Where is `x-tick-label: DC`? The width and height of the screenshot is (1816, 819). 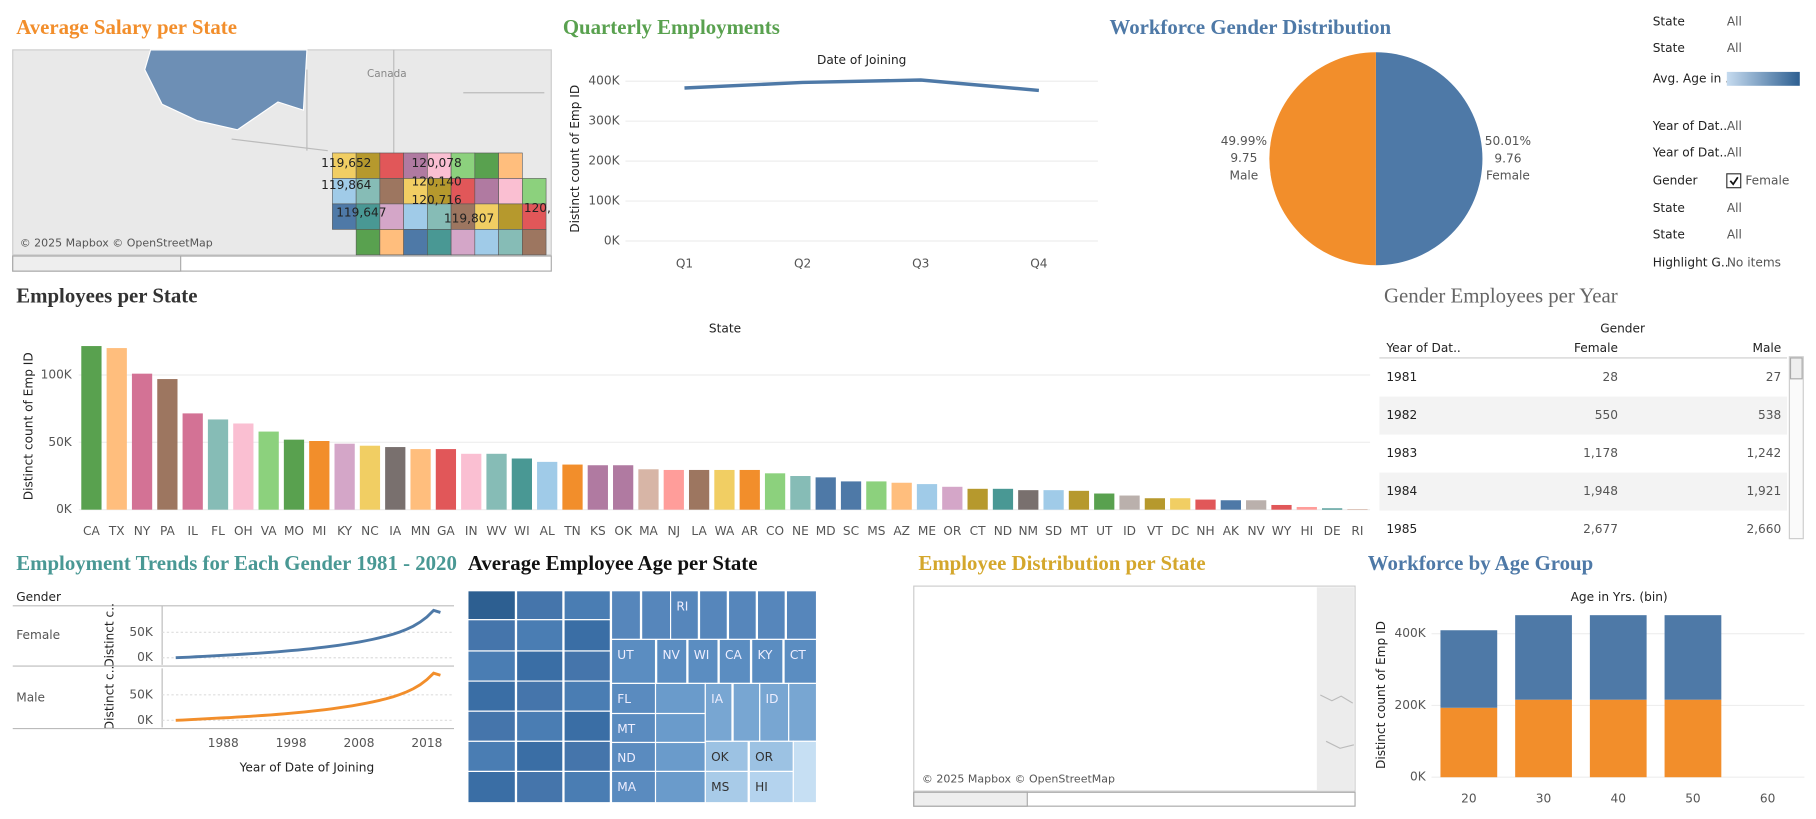 x-tick-label: DC is located at coordinates (1180, 531).